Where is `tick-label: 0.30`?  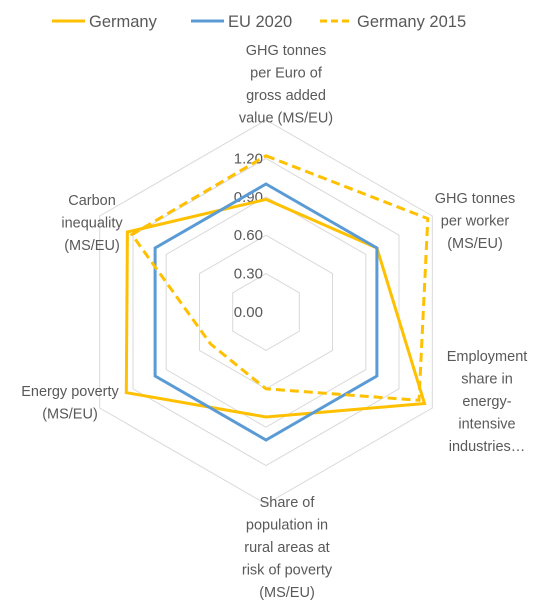 tick-label: 0.30 is located at coordinates (248, 274).